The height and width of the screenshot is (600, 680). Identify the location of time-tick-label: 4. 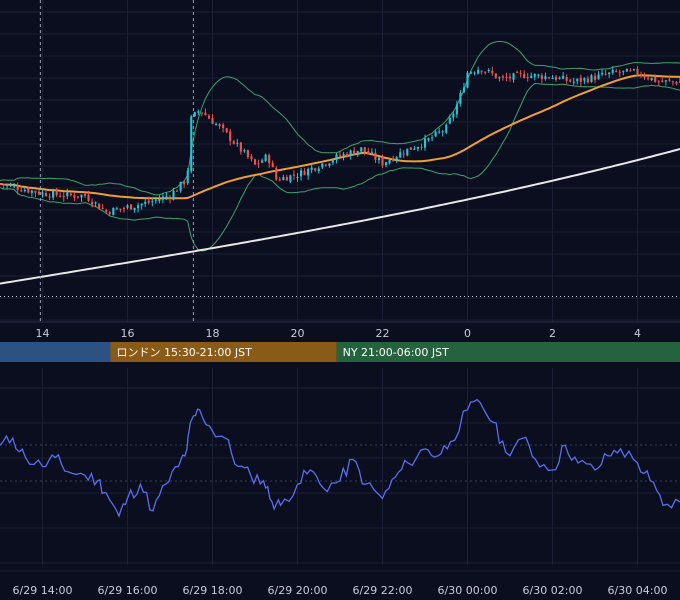
(637, 333).